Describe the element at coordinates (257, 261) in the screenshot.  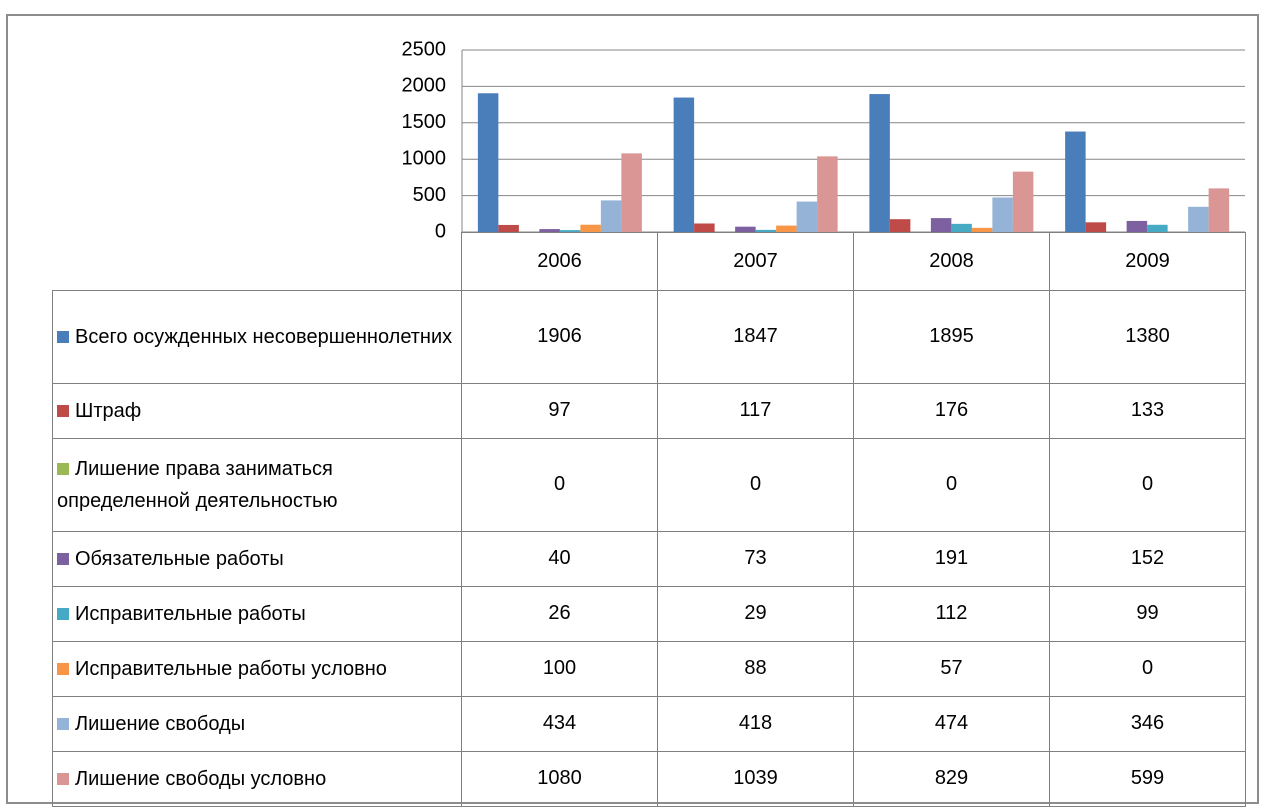
I see `corner-cell` at that location.